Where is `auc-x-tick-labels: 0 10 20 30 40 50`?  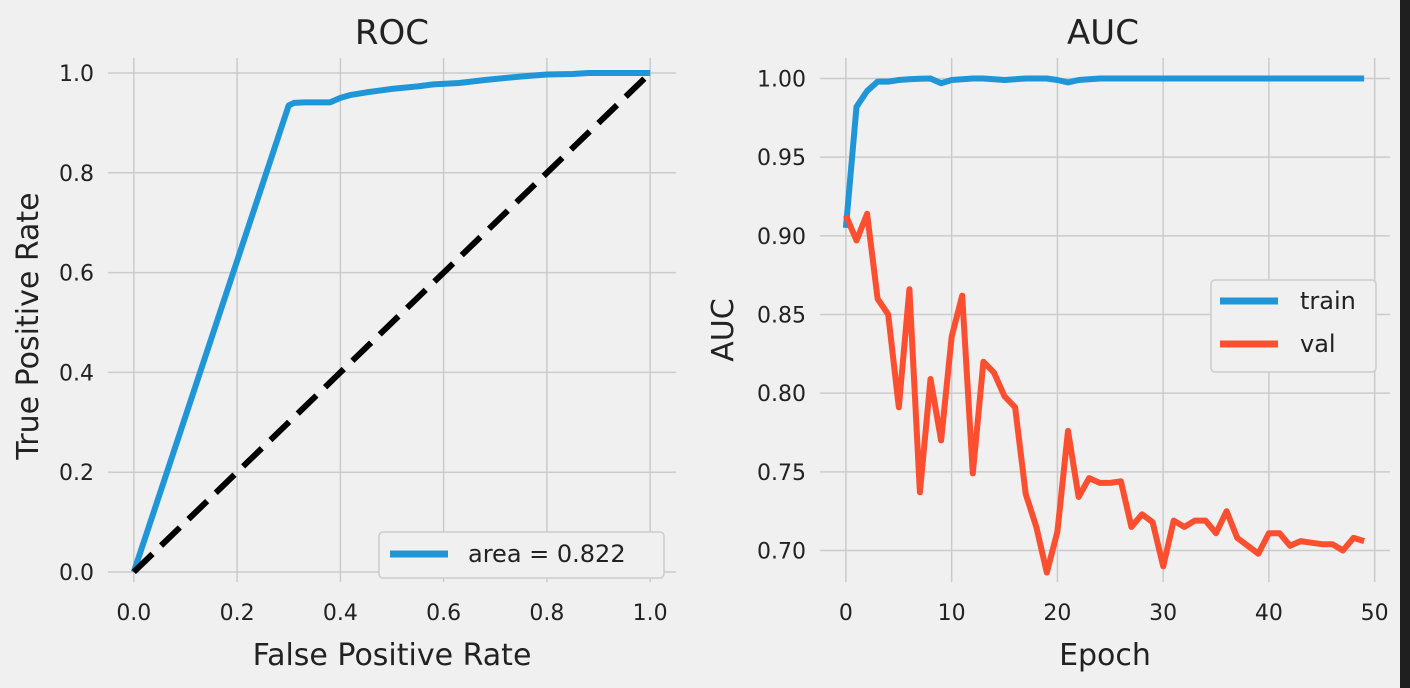 auc-x-tick-labels: 0 10 20 30 40 50 is located at coordinates (1114, 613).